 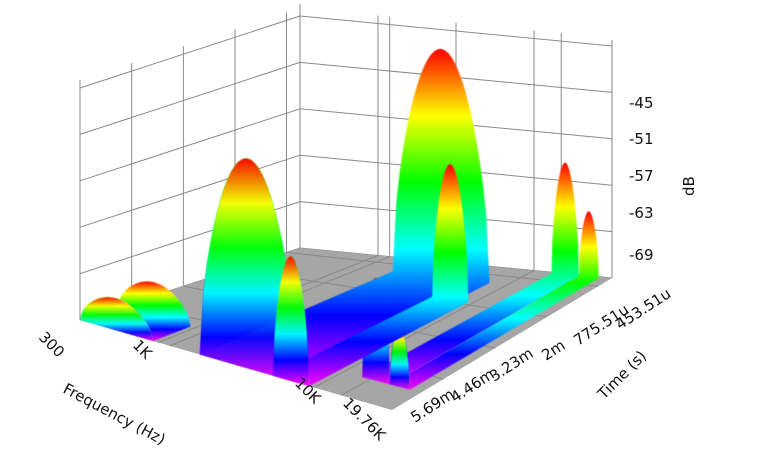 What do you see at coordinates (663, 179) in the screenshot?
I see `db-axis: -45 -51 -57 -63 -69 dB` at bounding box center [663, 179].